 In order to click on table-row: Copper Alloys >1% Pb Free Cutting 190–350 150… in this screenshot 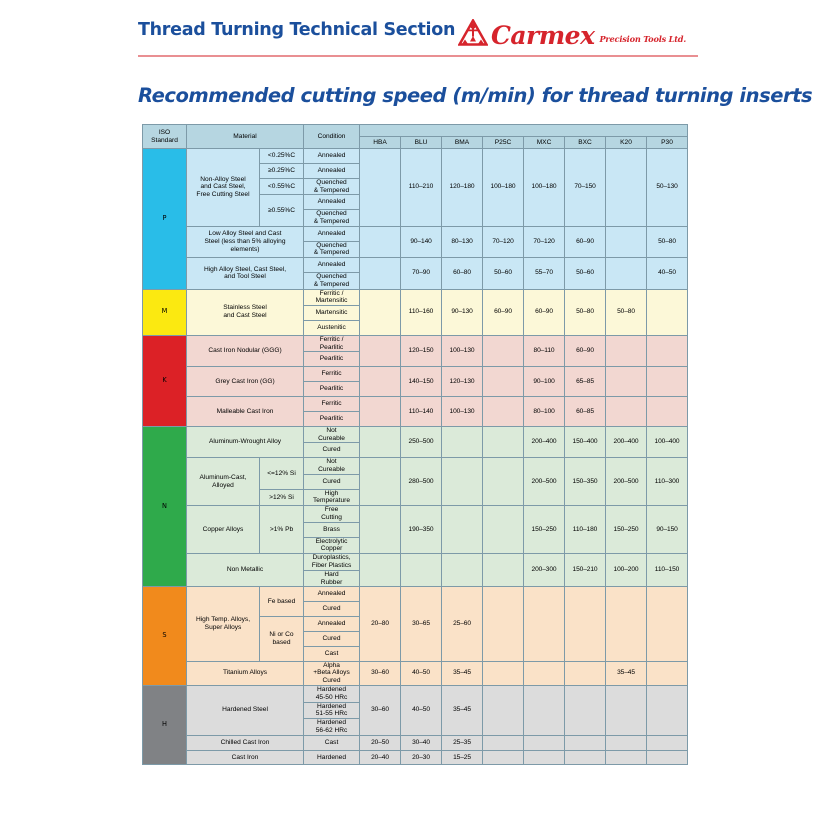, I will do `click(416, 530)`.